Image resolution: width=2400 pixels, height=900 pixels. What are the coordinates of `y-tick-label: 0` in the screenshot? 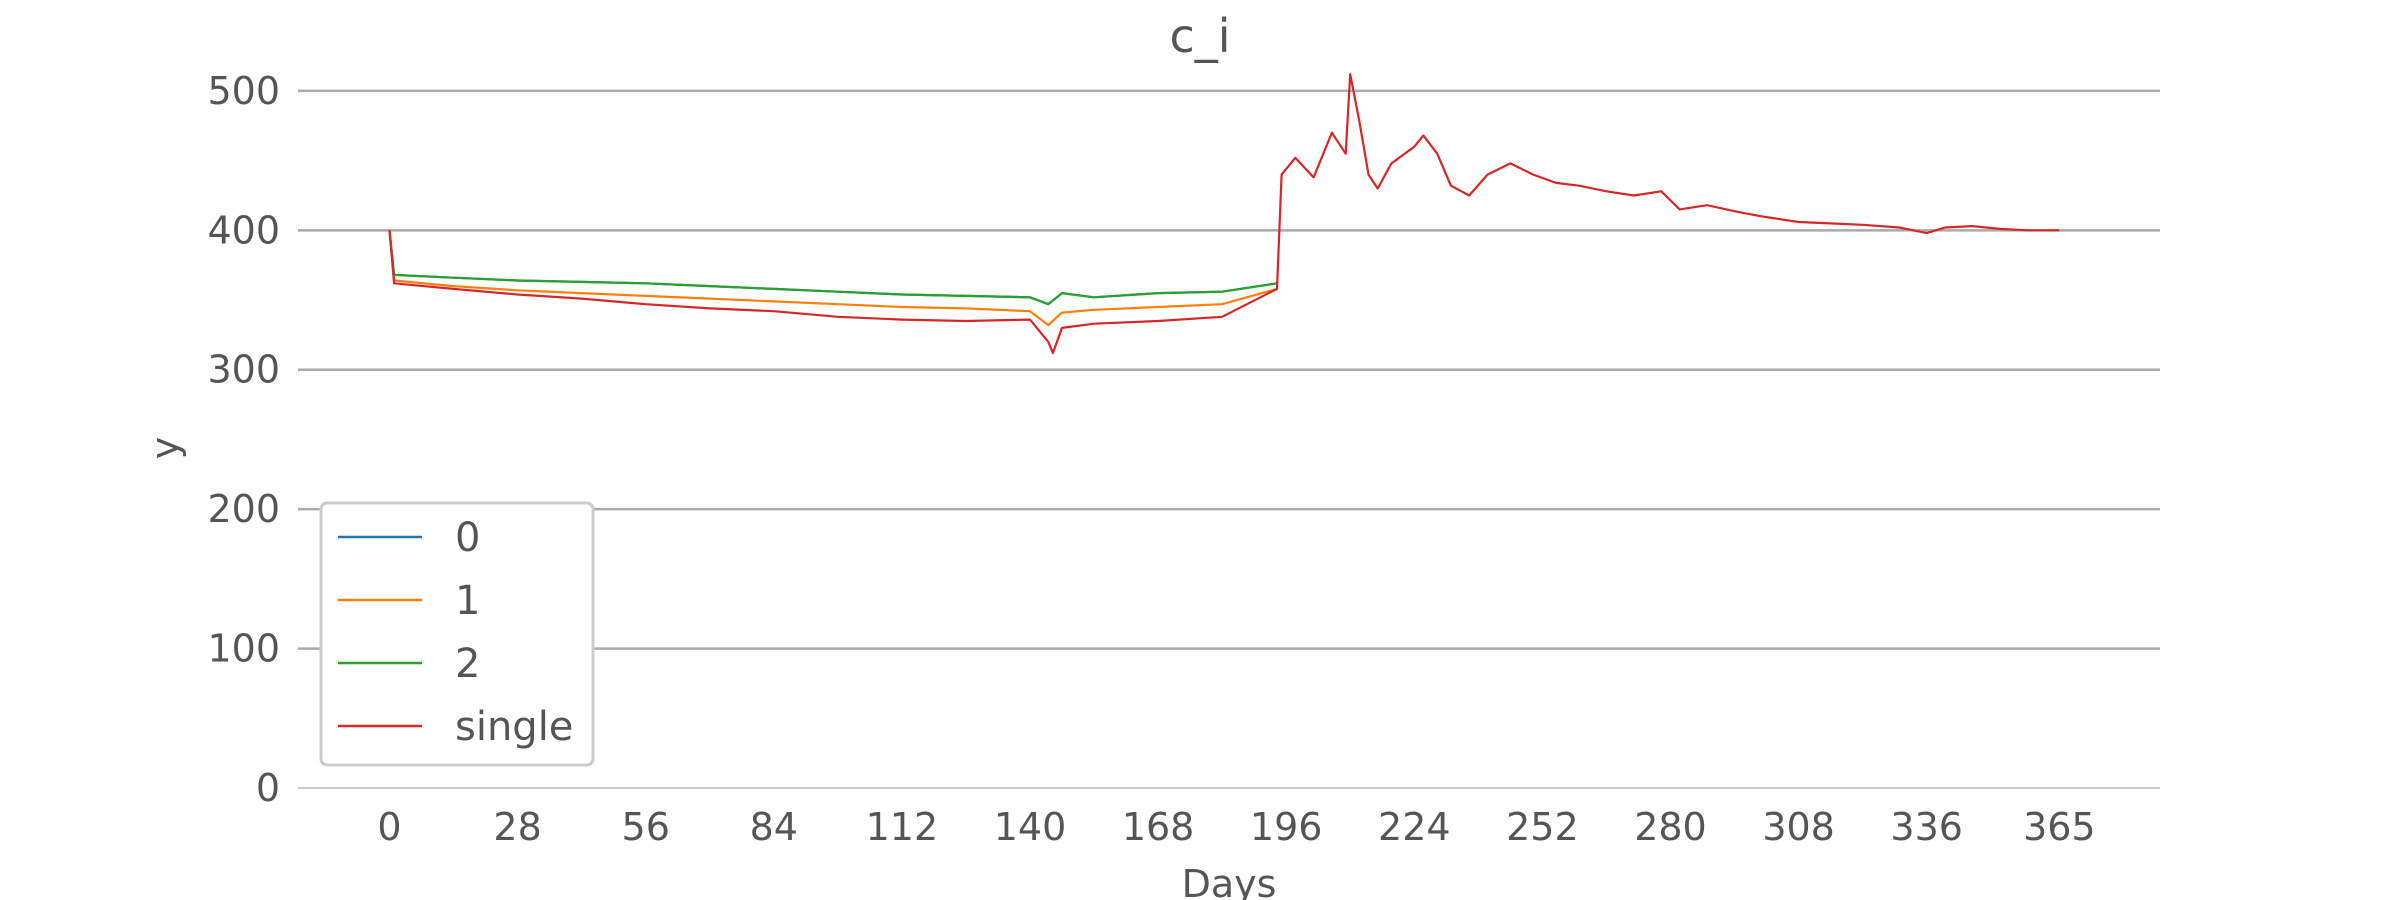 It's located at (268, 788).